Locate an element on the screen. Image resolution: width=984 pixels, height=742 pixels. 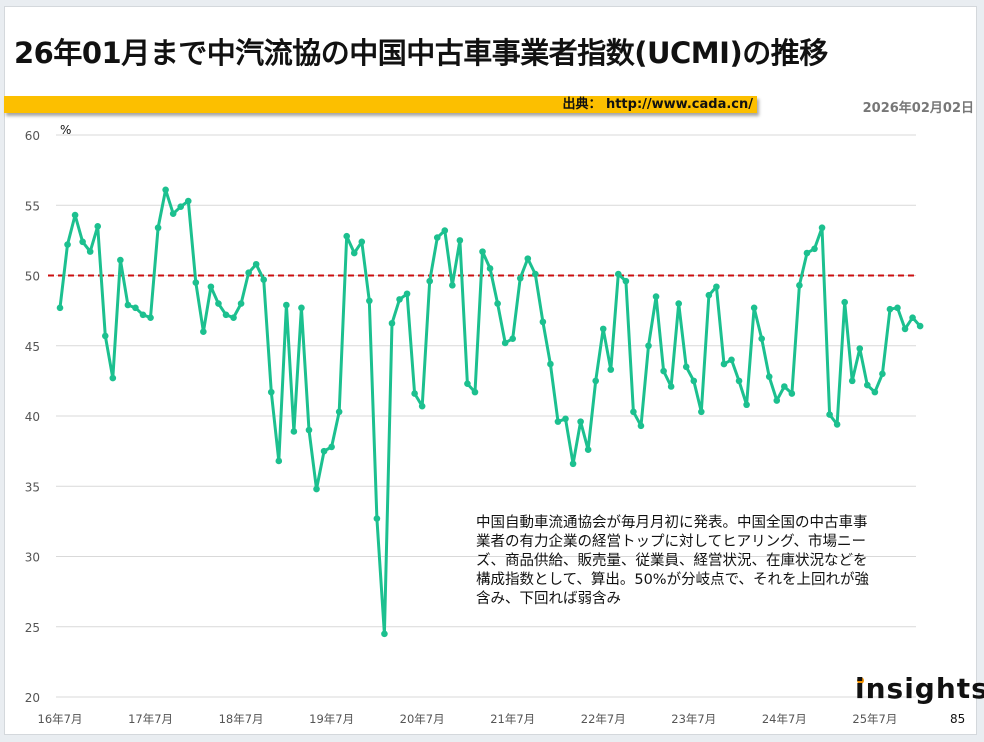
x-tick-label: 24年7月 is located at coordinates (784, 719).